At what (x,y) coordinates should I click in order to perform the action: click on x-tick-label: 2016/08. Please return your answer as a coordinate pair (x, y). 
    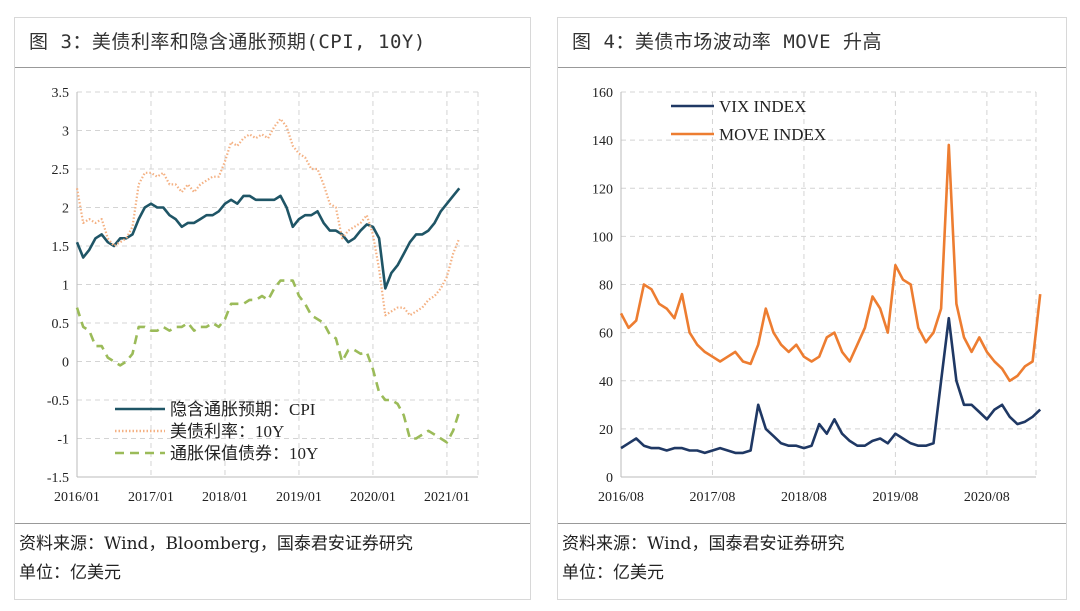
    Looking at the image, I should click on (621, 497).